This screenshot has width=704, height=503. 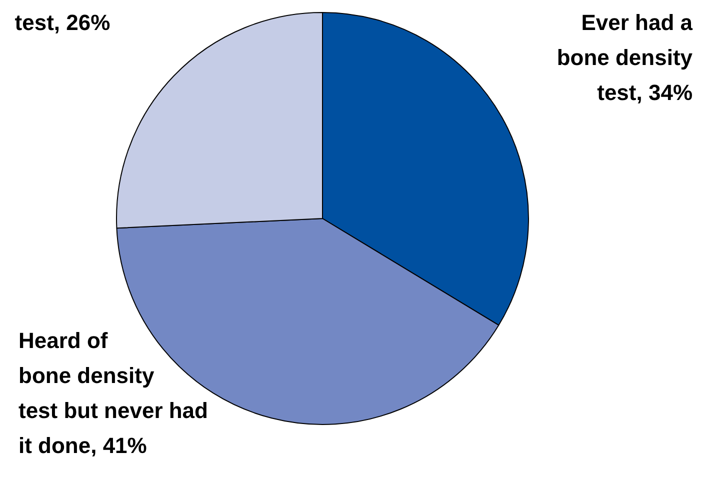 I want to click on slice-label: Heard of bone density test but never had it done, 41%, so click(x=113, y=393).